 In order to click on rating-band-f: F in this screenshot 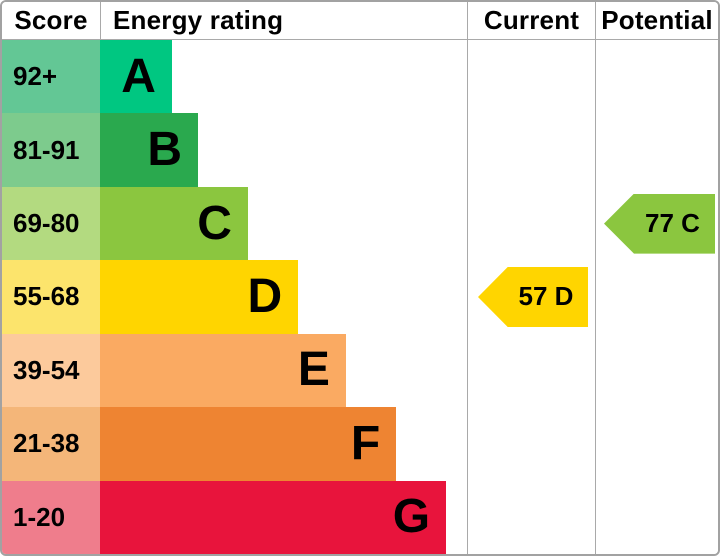, I will do `click(248, 444)`.